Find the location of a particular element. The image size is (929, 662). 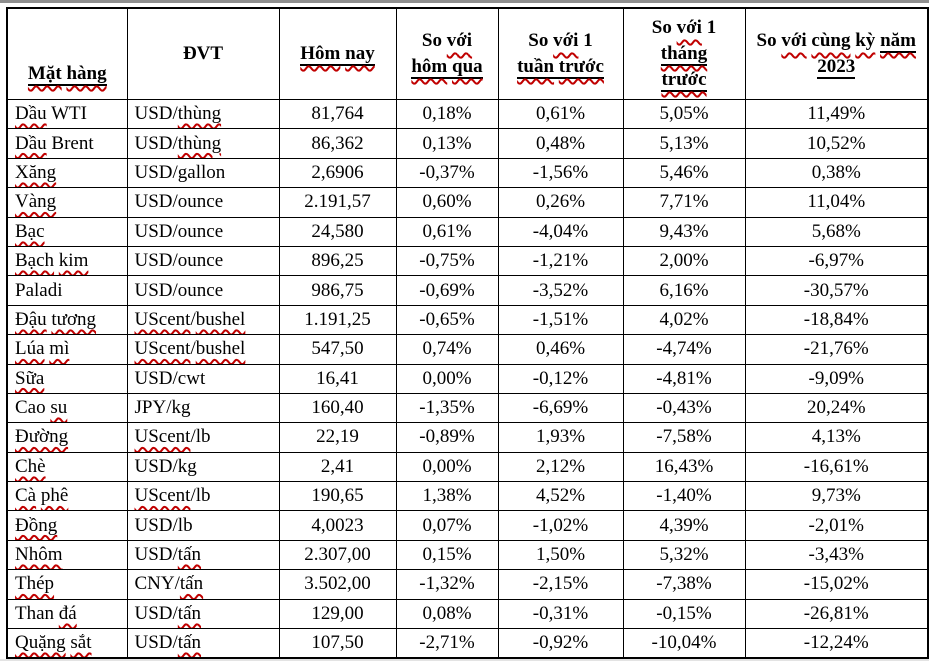

value-text: -1,32% is located at coordinates (447, 584).